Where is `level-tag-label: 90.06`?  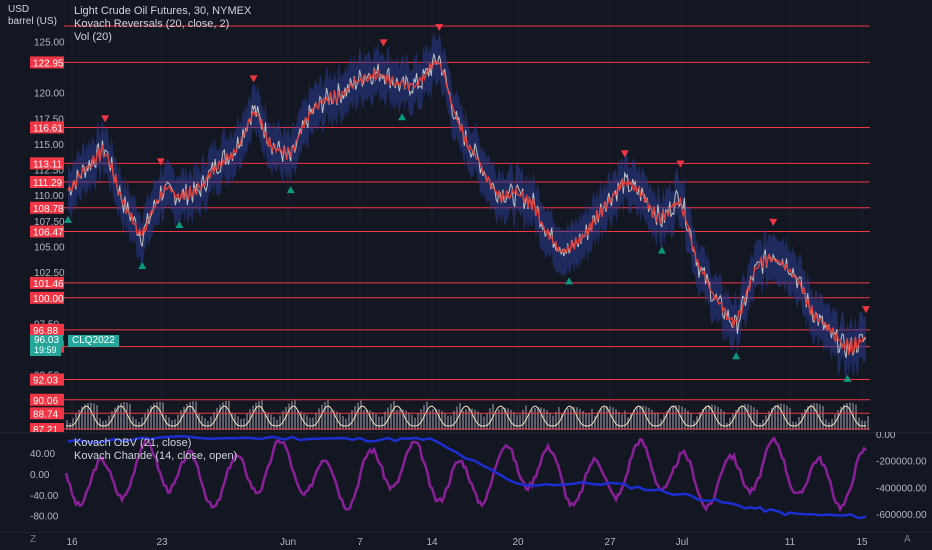 level-tag-label: 90.06 is located at coordinates (45, 401).